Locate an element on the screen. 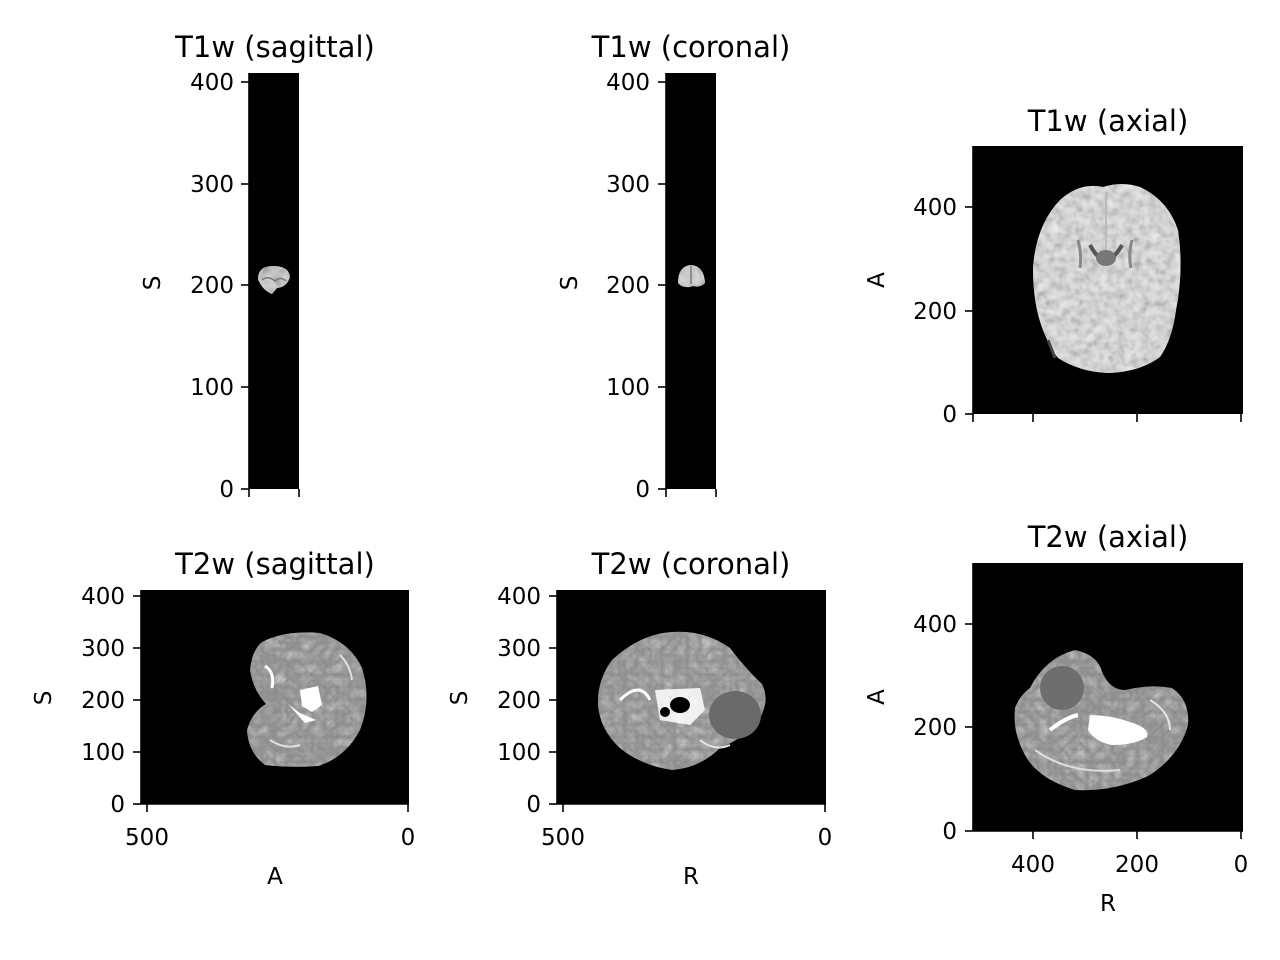 Image resolution: width=1280 pixels, height=960 pixels. panel-title: T2w (sagittal) is located at coordinates (274, 564).